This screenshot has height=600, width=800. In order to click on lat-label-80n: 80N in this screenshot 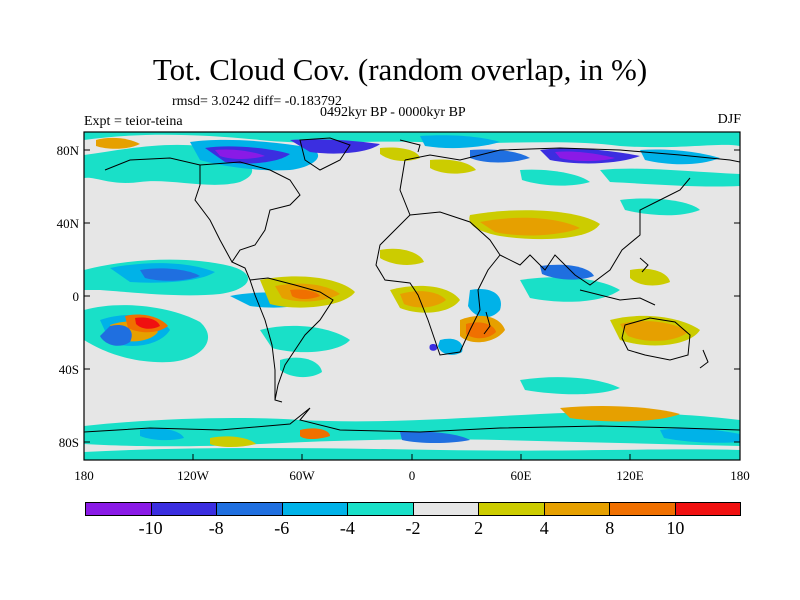, I will do `click(68, 150)`.